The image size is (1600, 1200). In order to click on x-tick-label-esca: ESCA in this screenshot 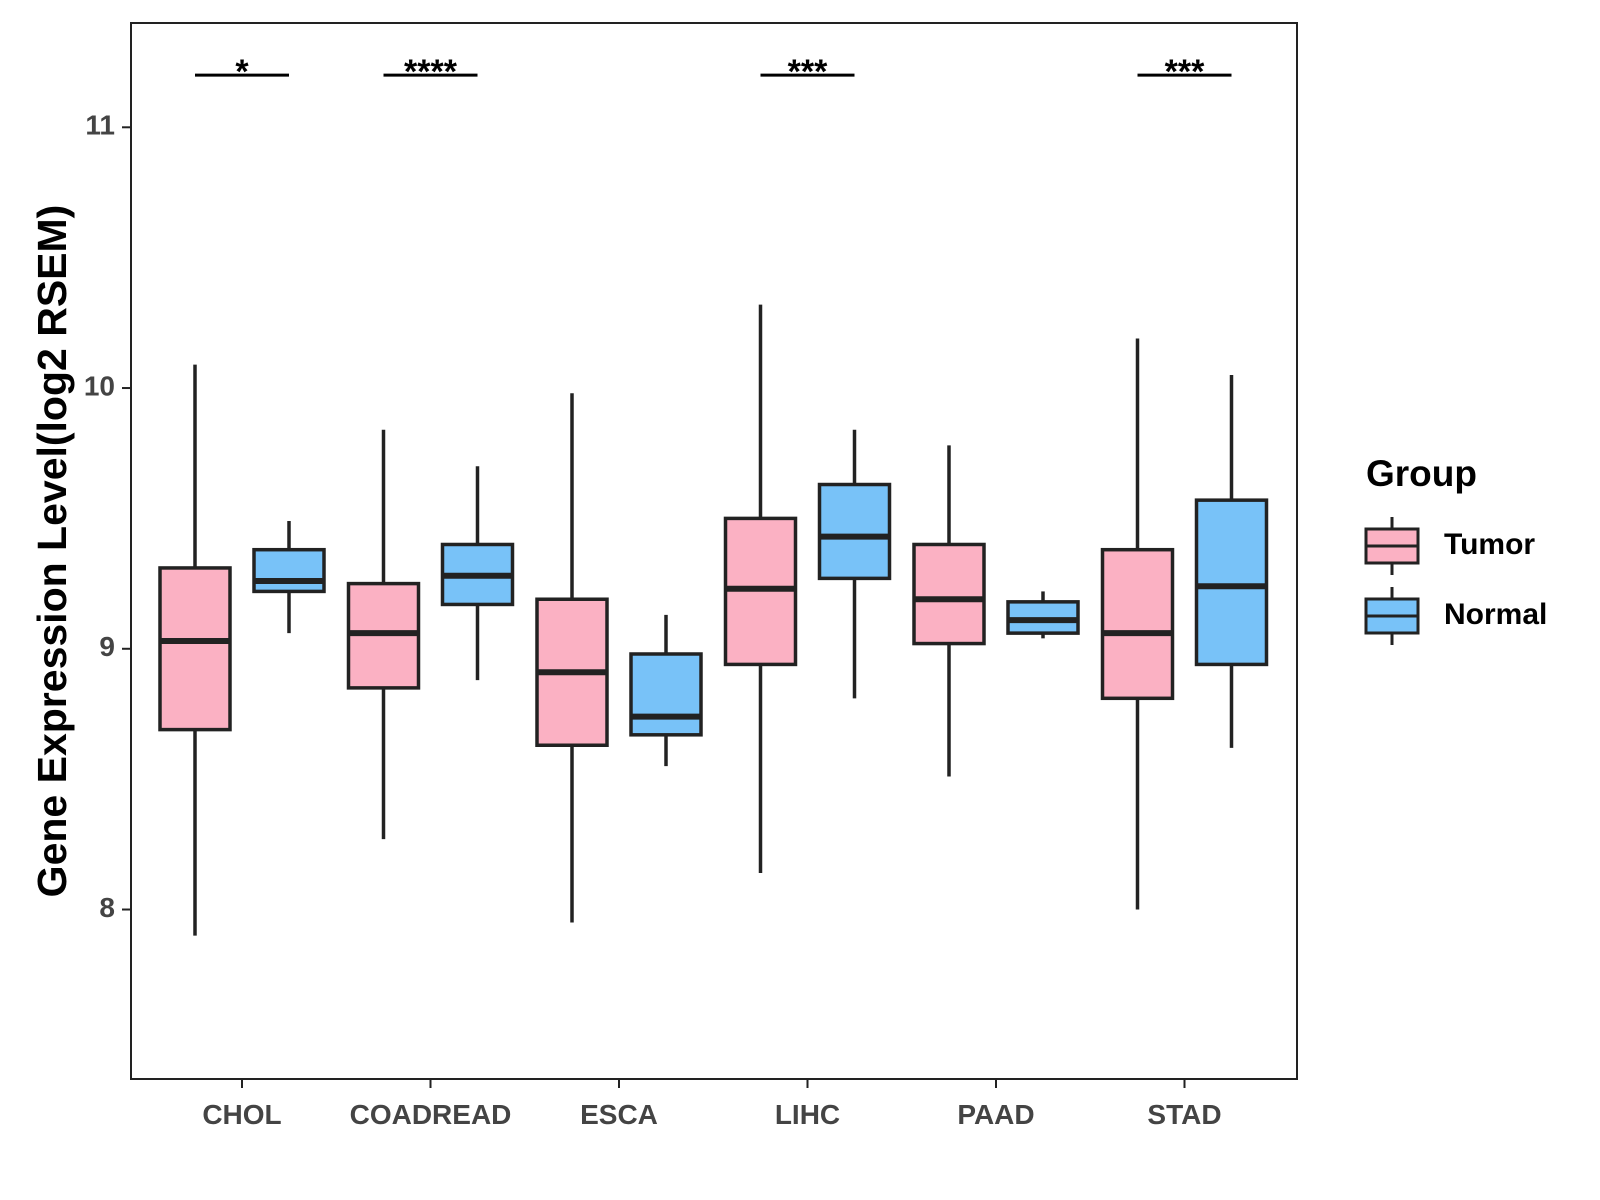, I will do `click(619, 1114)`.